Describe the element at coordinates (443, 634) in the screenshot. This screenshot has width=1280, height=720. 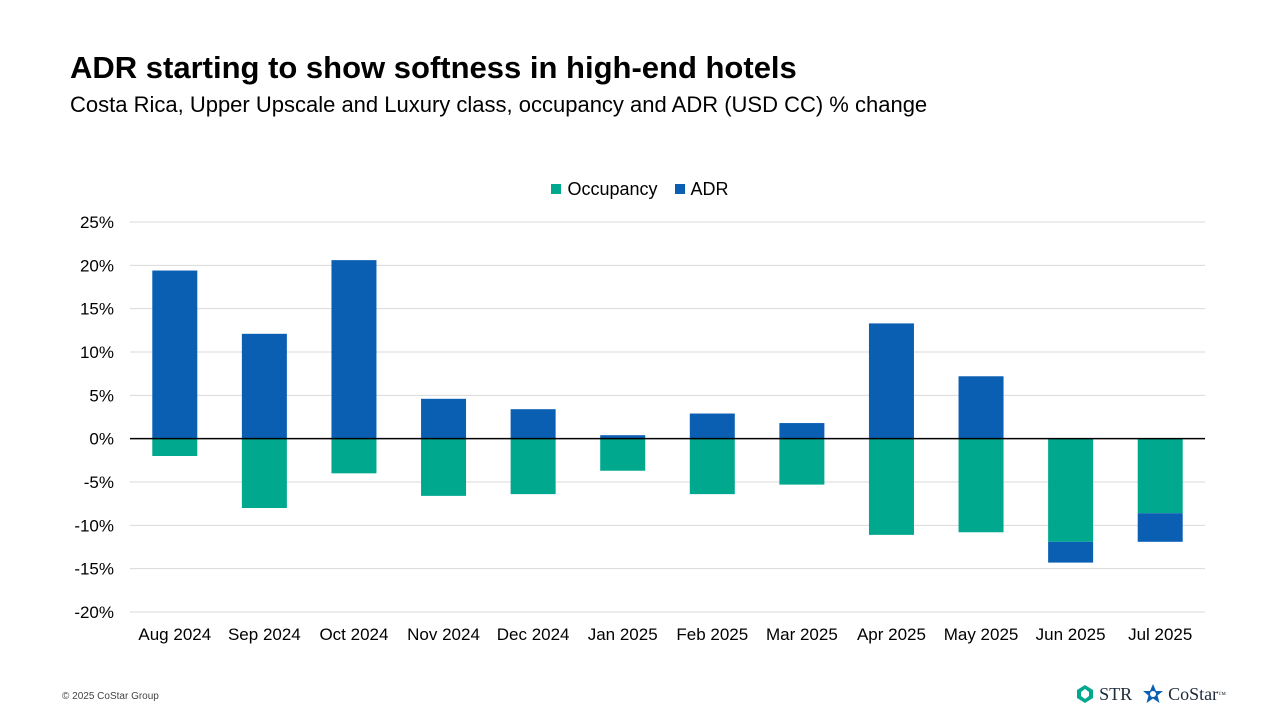
I see `x-tick-label: Nov 2024` at that location.